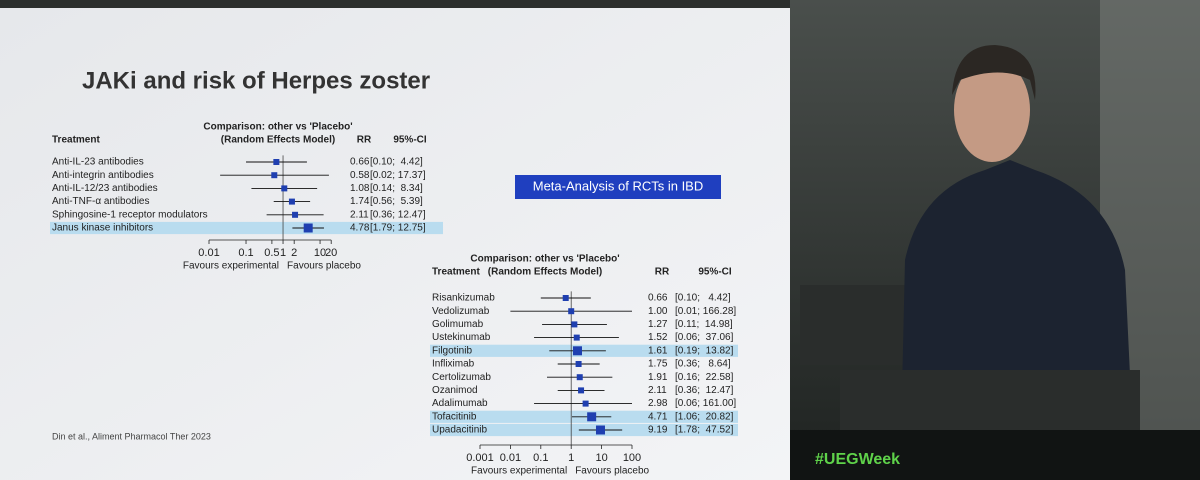 The width and height of the screenshot is (1200, 480). I want to click on rr-label: 4.71, so click(658, 416).